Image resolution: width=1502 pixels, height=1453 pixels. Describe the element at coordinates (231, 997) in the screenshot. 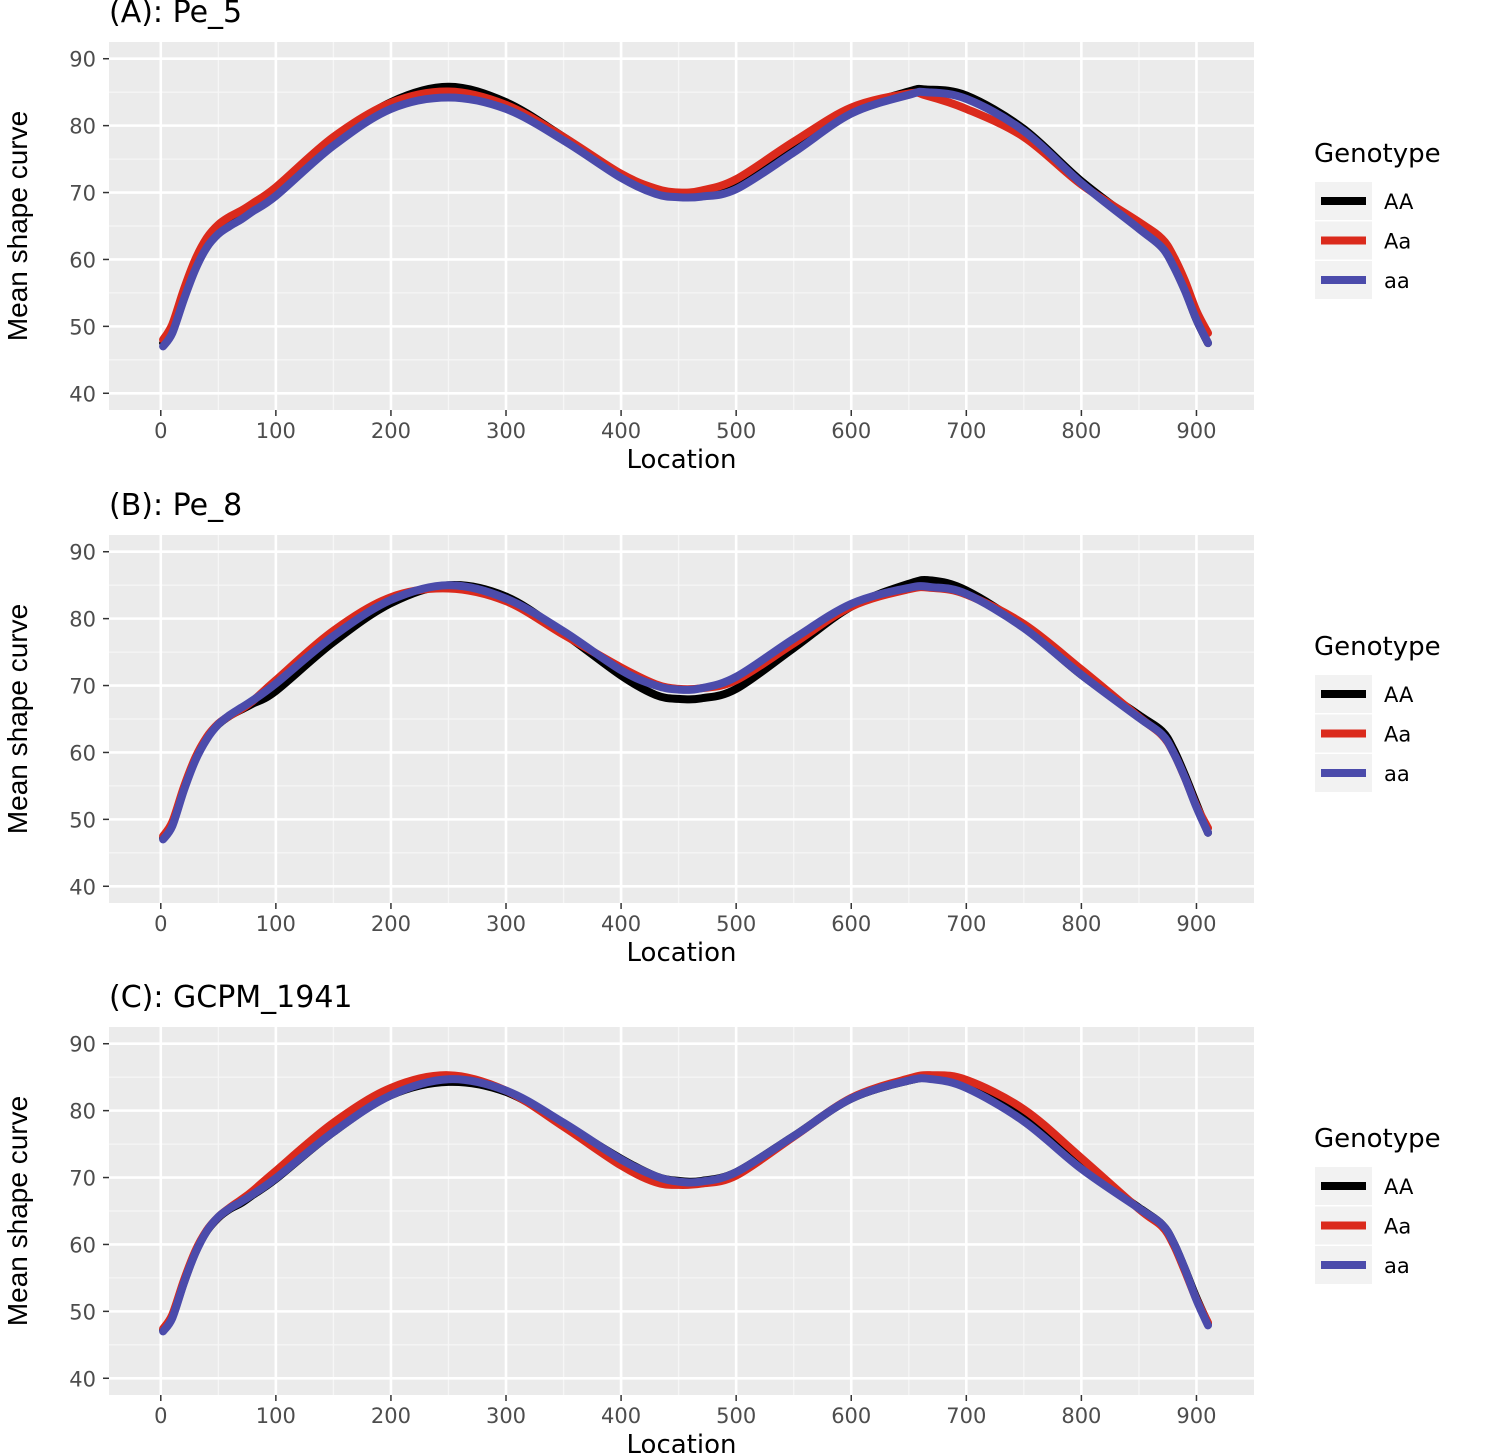

I see `panel-title: (C): GCPM_1941` at that location.